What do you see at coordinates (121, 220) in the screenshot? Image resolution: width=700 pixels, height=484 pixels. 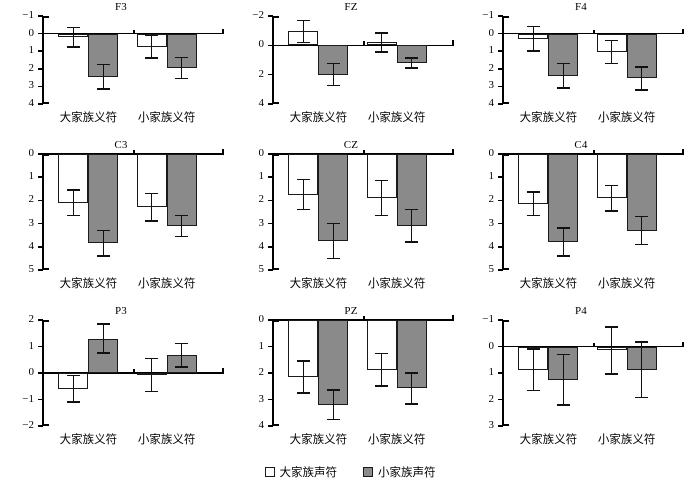 I see `panel-c3: C3 0 1 2 3 4 5 大家族义符 小家族义符` at bounding box center [121, 220].